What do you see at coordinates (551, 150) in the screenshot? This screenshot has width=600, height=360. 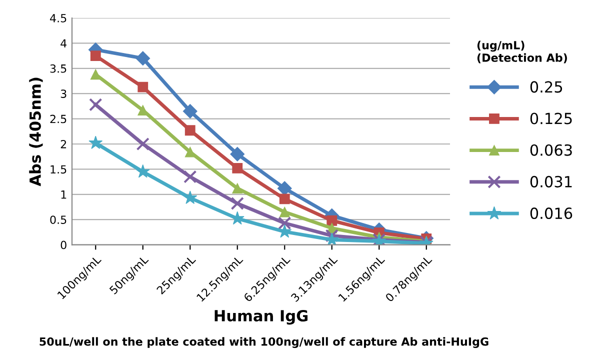 I see `legend-label: 0.063` at bounding box center [551, 150].